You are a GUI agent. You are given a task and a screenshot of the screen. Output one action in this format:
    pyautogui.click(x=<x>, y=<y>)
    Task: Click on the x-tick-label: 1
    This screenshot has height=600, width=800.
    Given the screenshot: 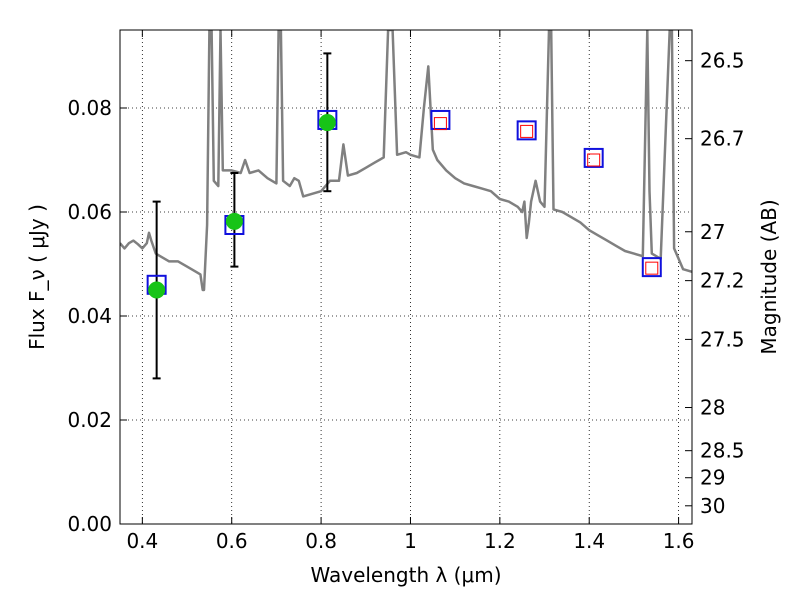 What is the action you would take?
    pyautogui.click(x=410, y=541)
    